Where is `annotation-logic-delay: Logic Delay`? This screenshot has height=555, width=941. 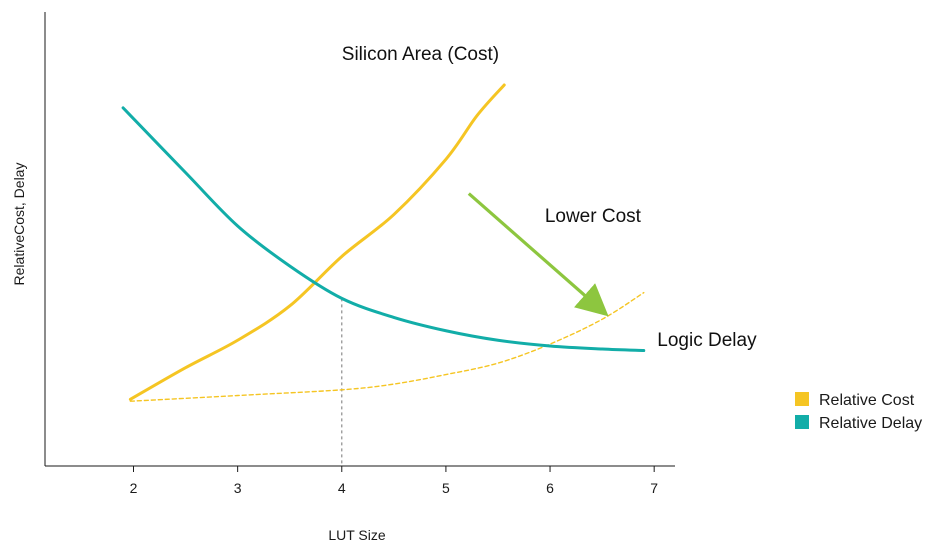 annotation-logic-delay: Logic Delay is located at coordinates (707, 340).